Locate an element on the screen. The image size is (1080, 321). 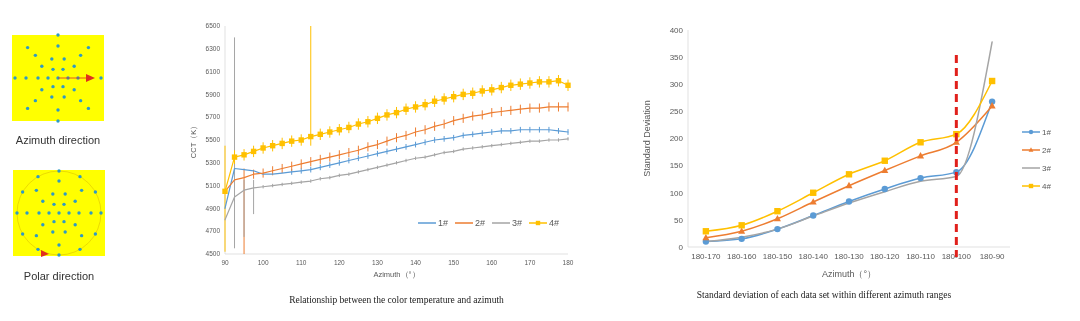
y-tick-label: 0 is located at coordinates (681, 247).